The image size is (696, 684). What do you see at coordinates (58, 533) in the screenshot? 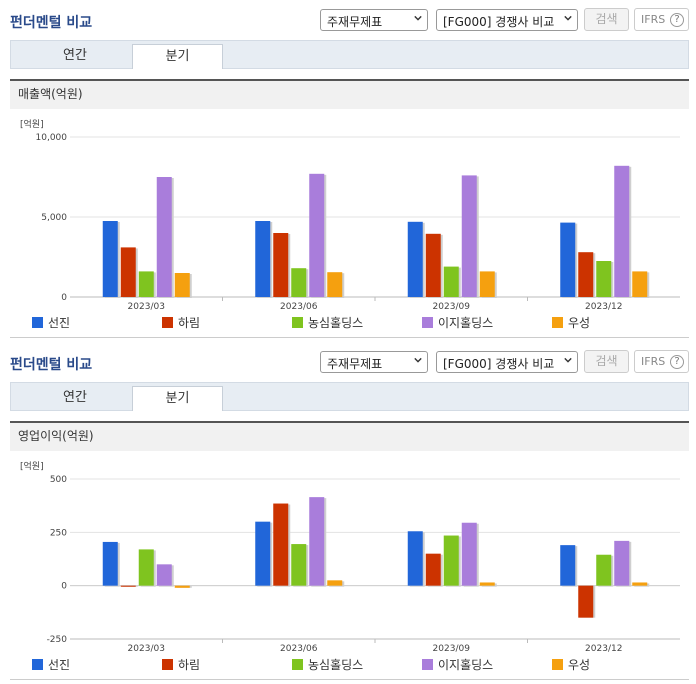
I see `y-tick-label: 250` at bounding box center [58, 533].